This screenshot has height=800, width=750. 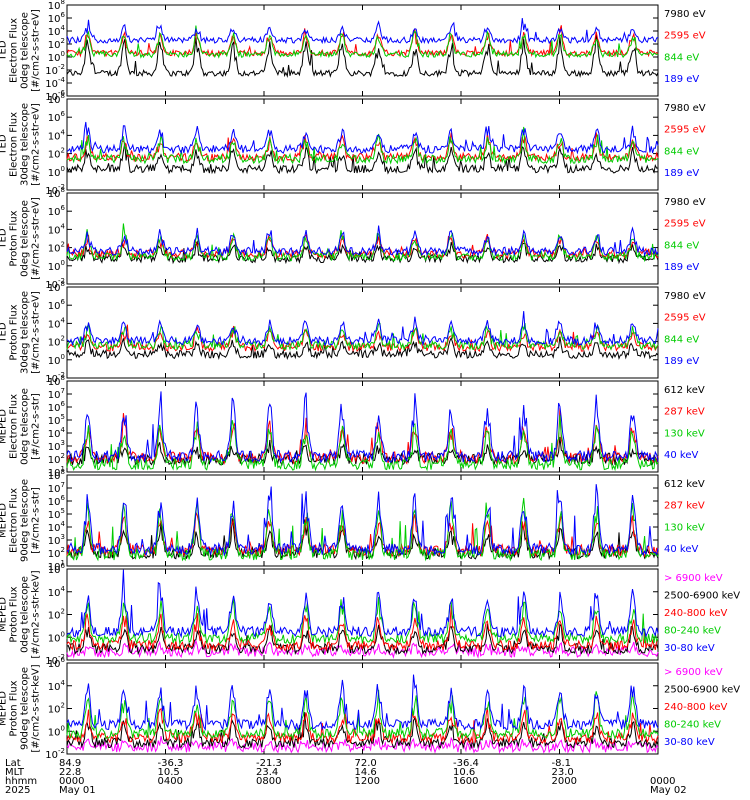 I want to click on legend-entry: 240-800 keV, so click(x=696, y=707).